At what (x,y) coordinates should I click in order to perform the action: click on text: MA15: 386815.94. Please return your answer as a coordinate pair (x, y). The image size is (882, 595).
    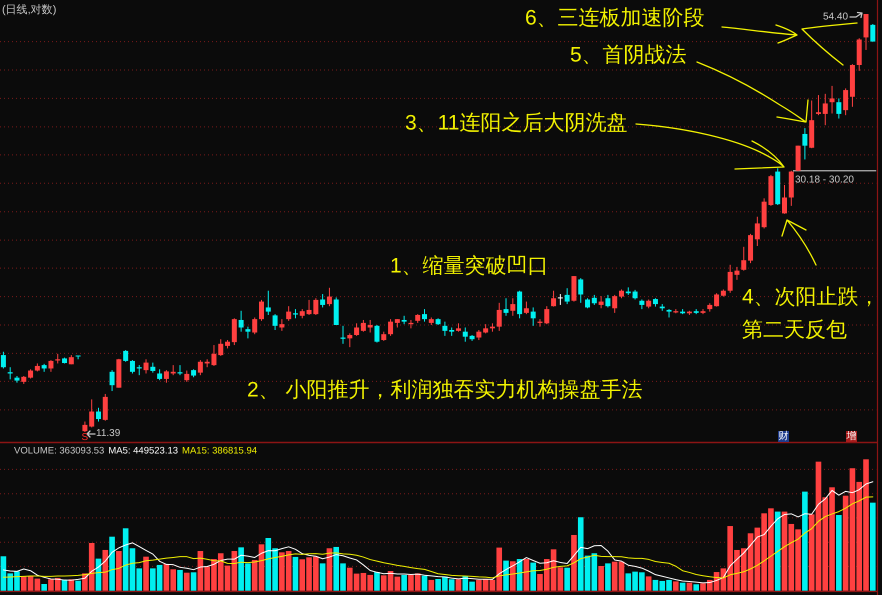
    Looking at the image, I should click on (220, 451).